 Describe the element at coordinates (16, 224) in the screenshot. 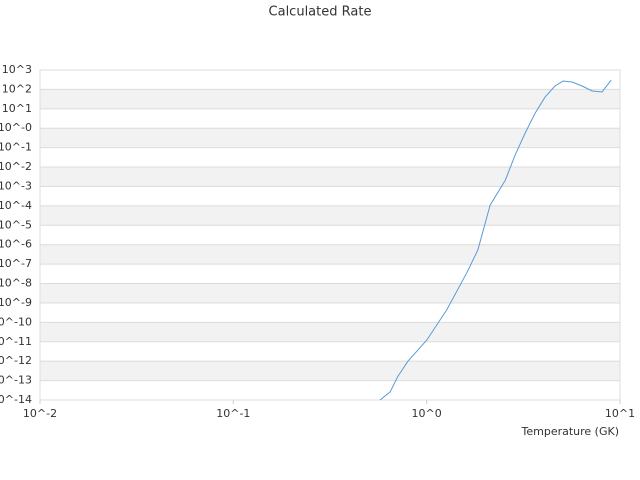

I see `y-tick-label: 10^-5` at that location.